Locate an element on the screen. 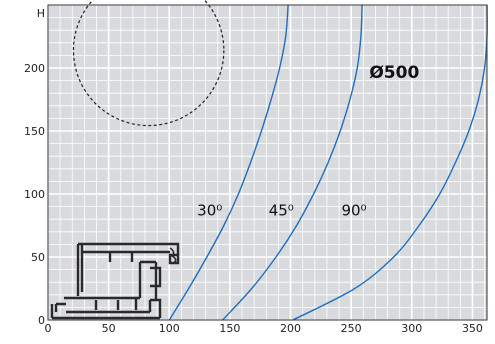  series-label-1: 45⁰ is located at coordinates (281, 210).